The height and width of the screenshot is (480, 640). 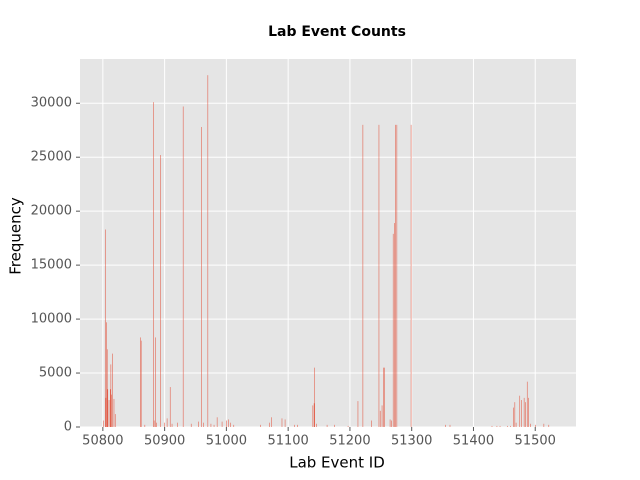 I want to click on x-tick-label: 51400, so click(x=473, y=441).